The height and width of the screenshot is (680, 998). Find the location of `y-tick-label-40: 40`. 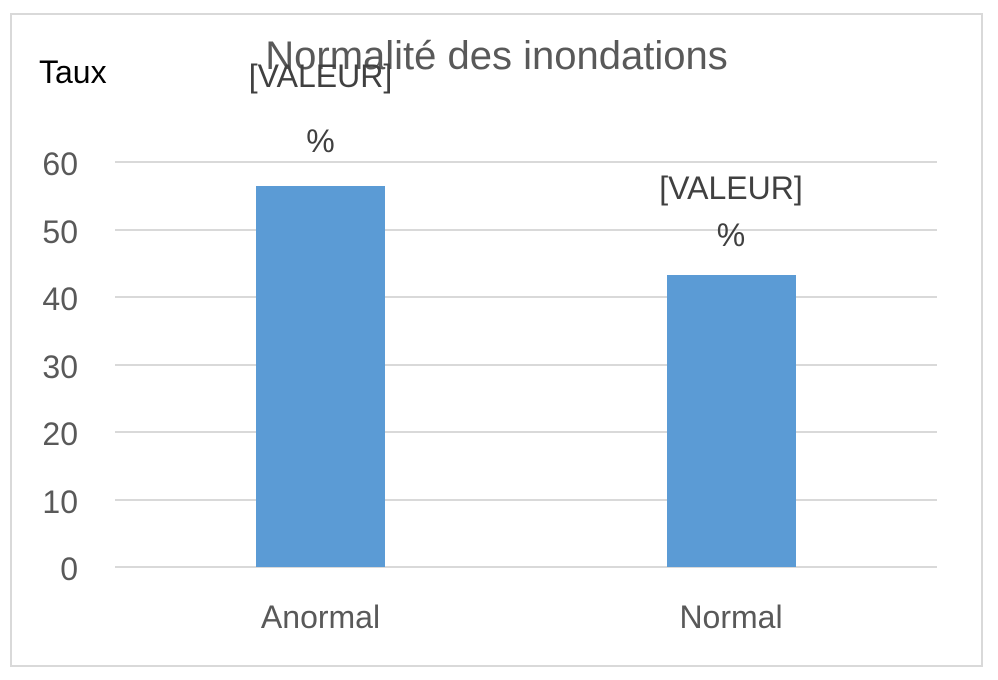

y-tick-label-40: 40 is located at coordinates (60, 299).